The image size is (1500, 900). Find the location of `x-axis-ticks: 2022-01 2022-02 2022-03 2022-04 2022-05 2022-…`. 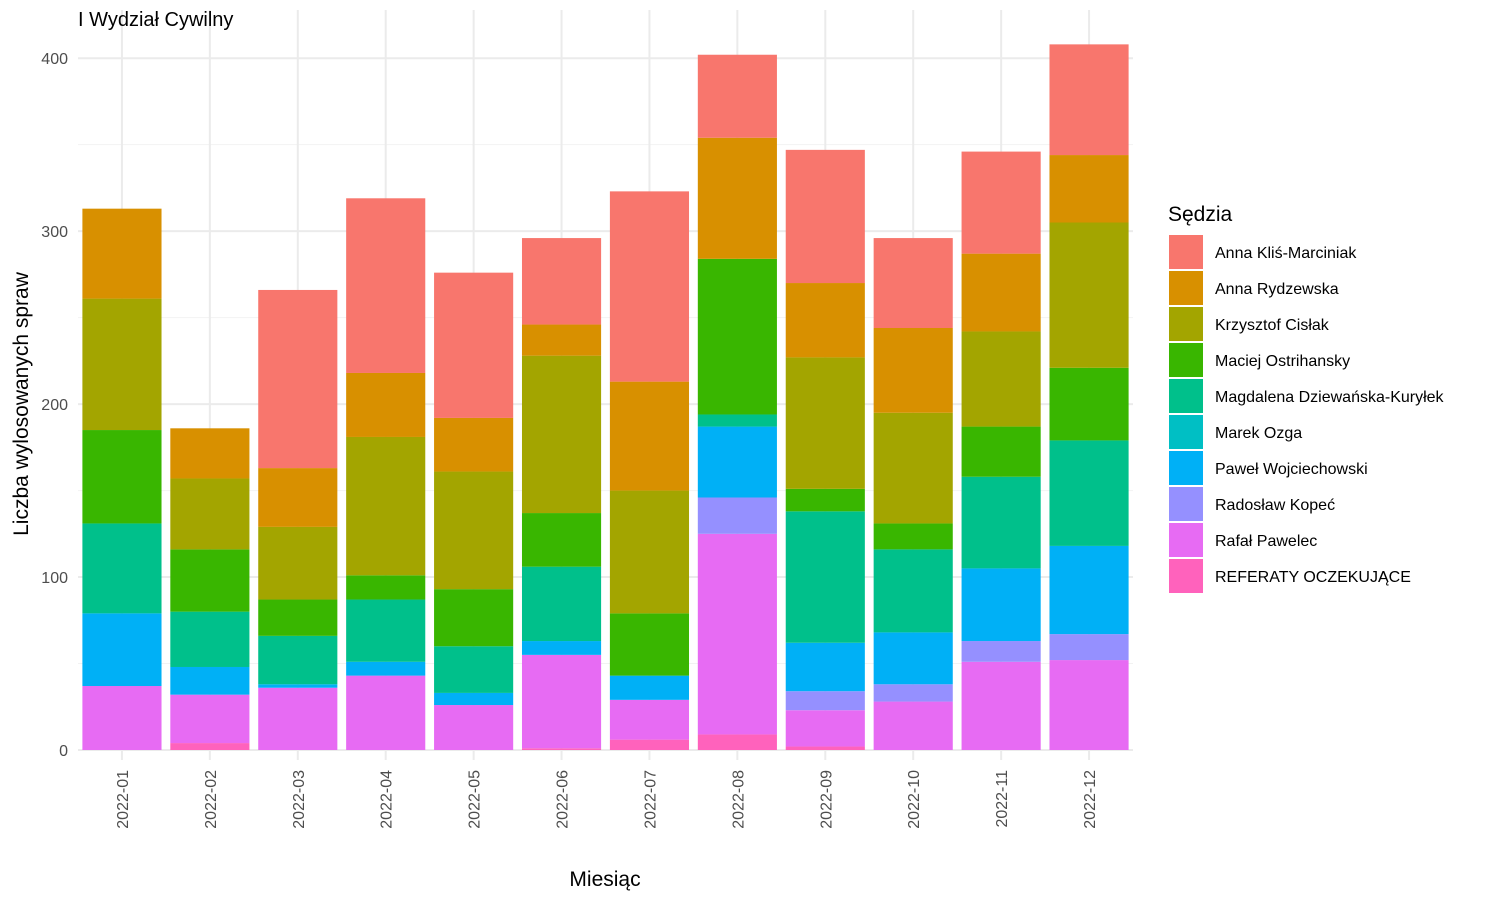

x-axis-ticks: 2022-01 2022-02 2022-03 2022-04 2022-05 2022-… is located at coordinates (607, 799).